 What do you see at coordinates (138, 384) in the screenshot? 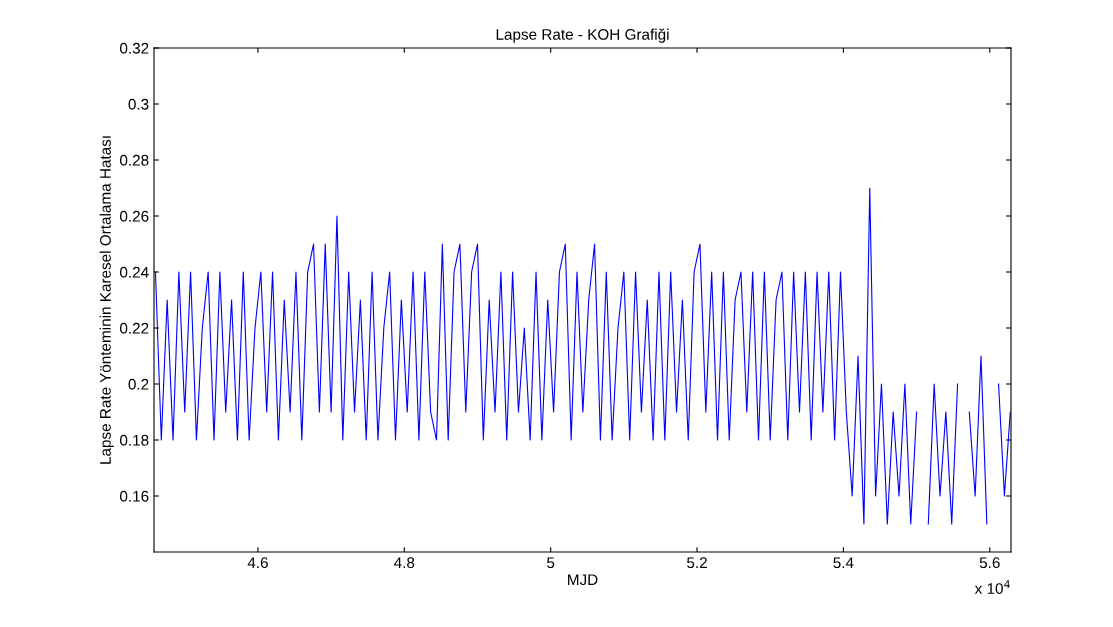
I see `y-tick-label: 0.2` at bounding box center [138, 384].